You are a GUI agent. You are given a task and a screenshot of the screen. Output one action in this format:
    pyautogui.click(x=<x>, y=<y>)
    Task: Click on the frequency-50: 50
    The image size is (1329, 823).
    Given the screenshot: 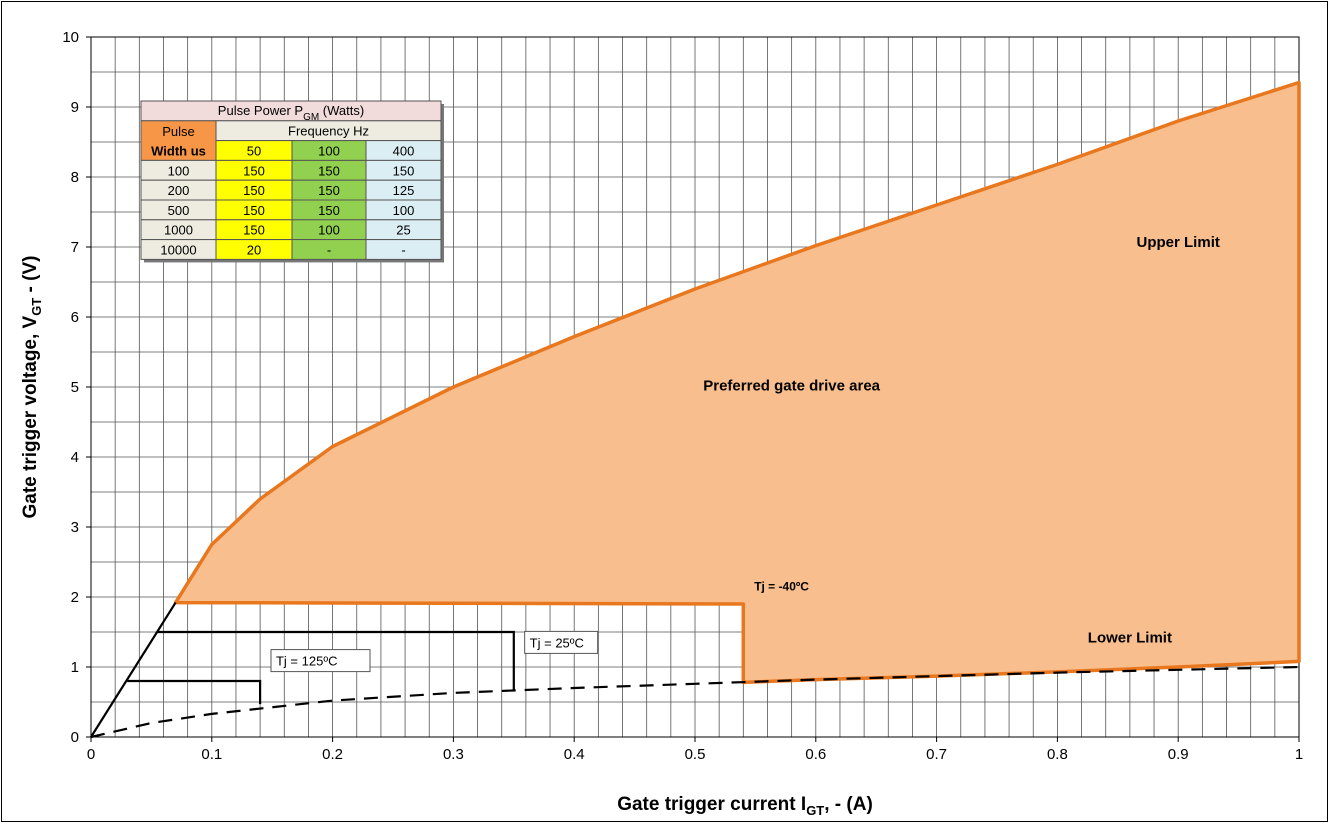 What is the action you would take?
    pyautogui.click(x=254, y=151)
    